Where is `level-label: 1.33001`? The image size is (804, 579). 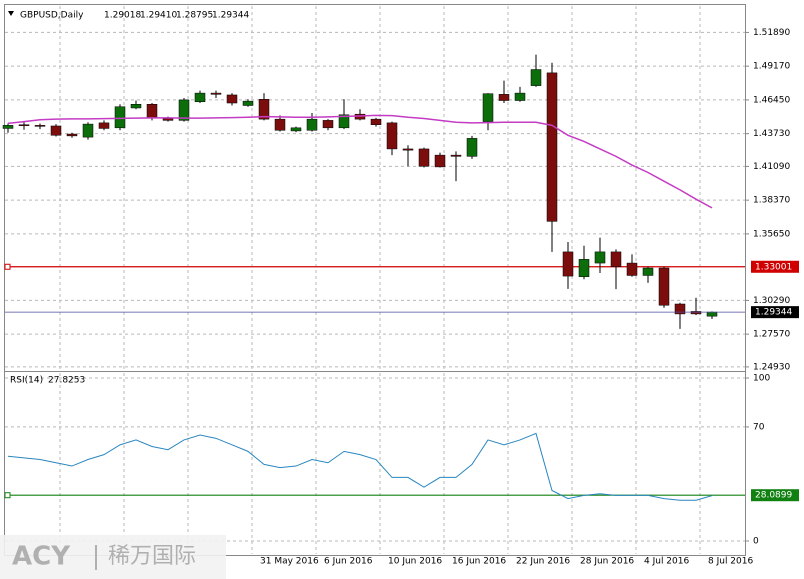
level-label: 1.33001 is located at coordinates (773, 267).